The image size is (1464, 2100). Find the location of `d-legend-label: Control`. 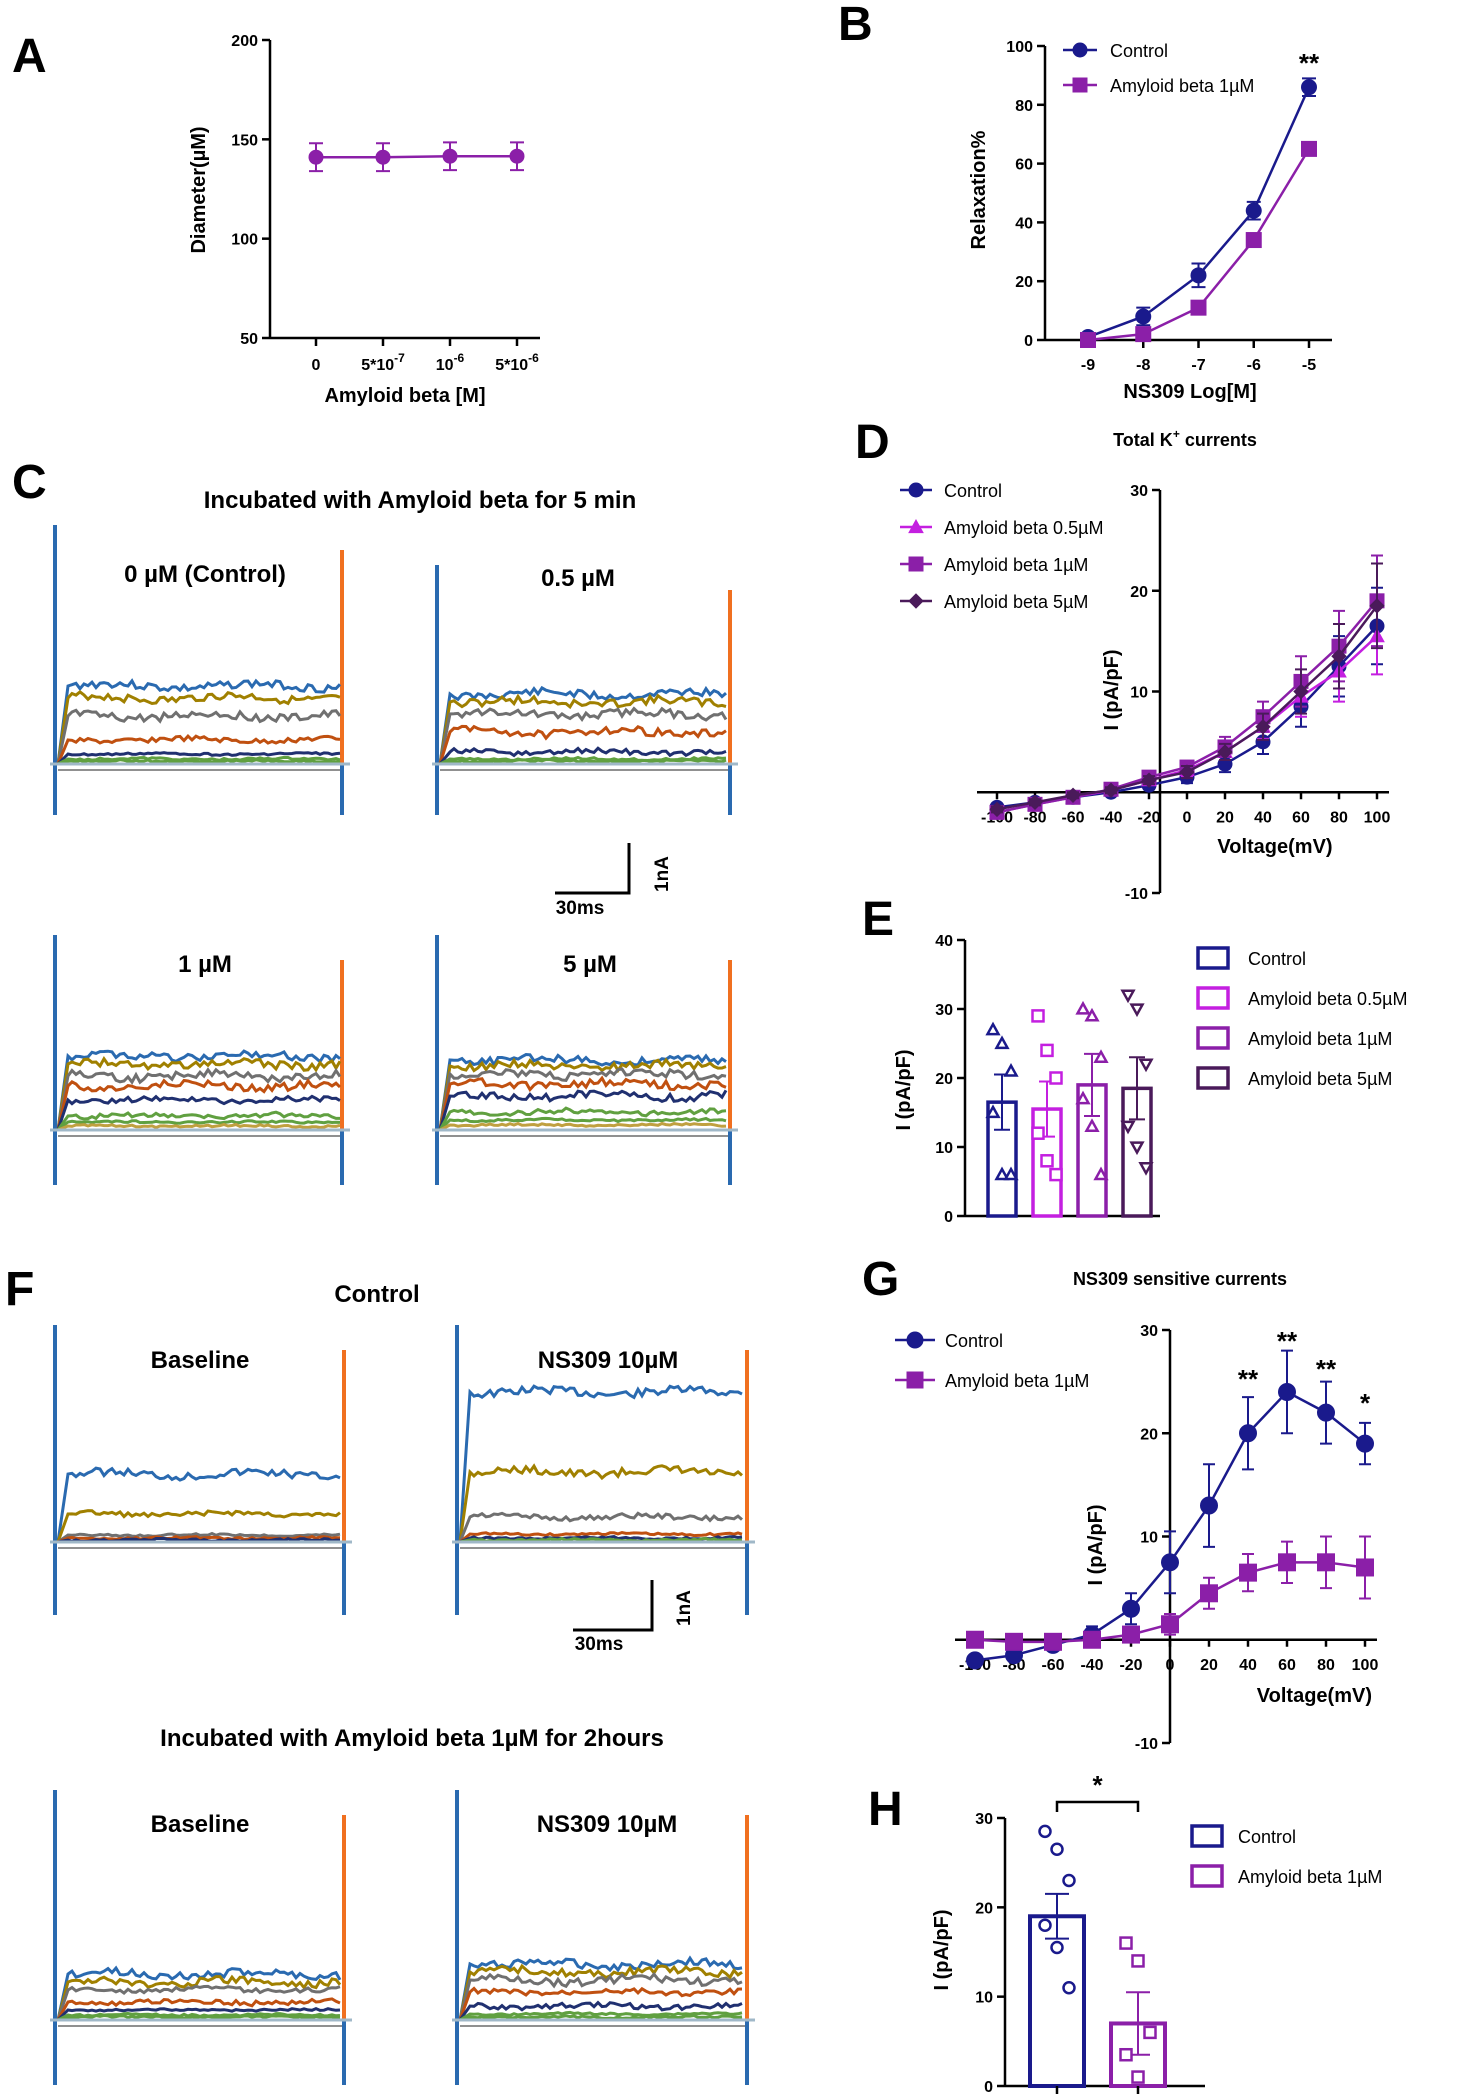

d-legend-label: Control is located at coordinates (973, 491).